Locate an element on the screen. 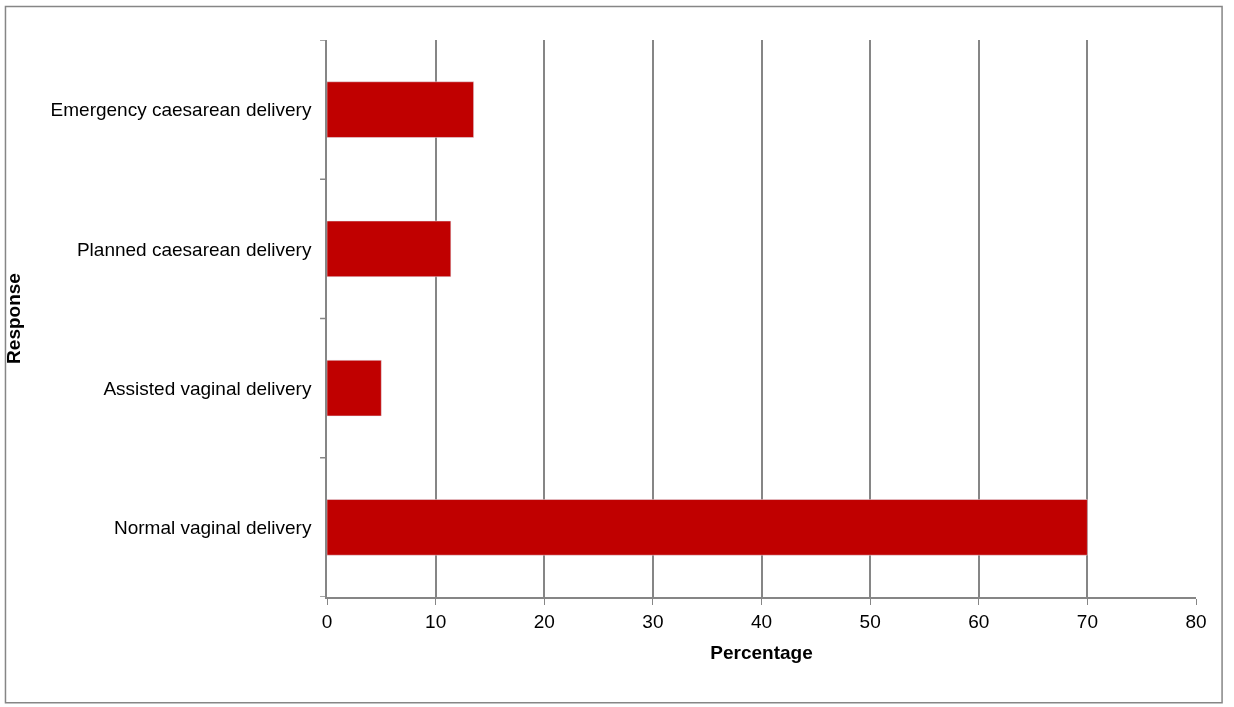 This screenshot has width=1234, height=707. y-tick-label: Assisted vaginal delivery is located at coordinates (207, 388).